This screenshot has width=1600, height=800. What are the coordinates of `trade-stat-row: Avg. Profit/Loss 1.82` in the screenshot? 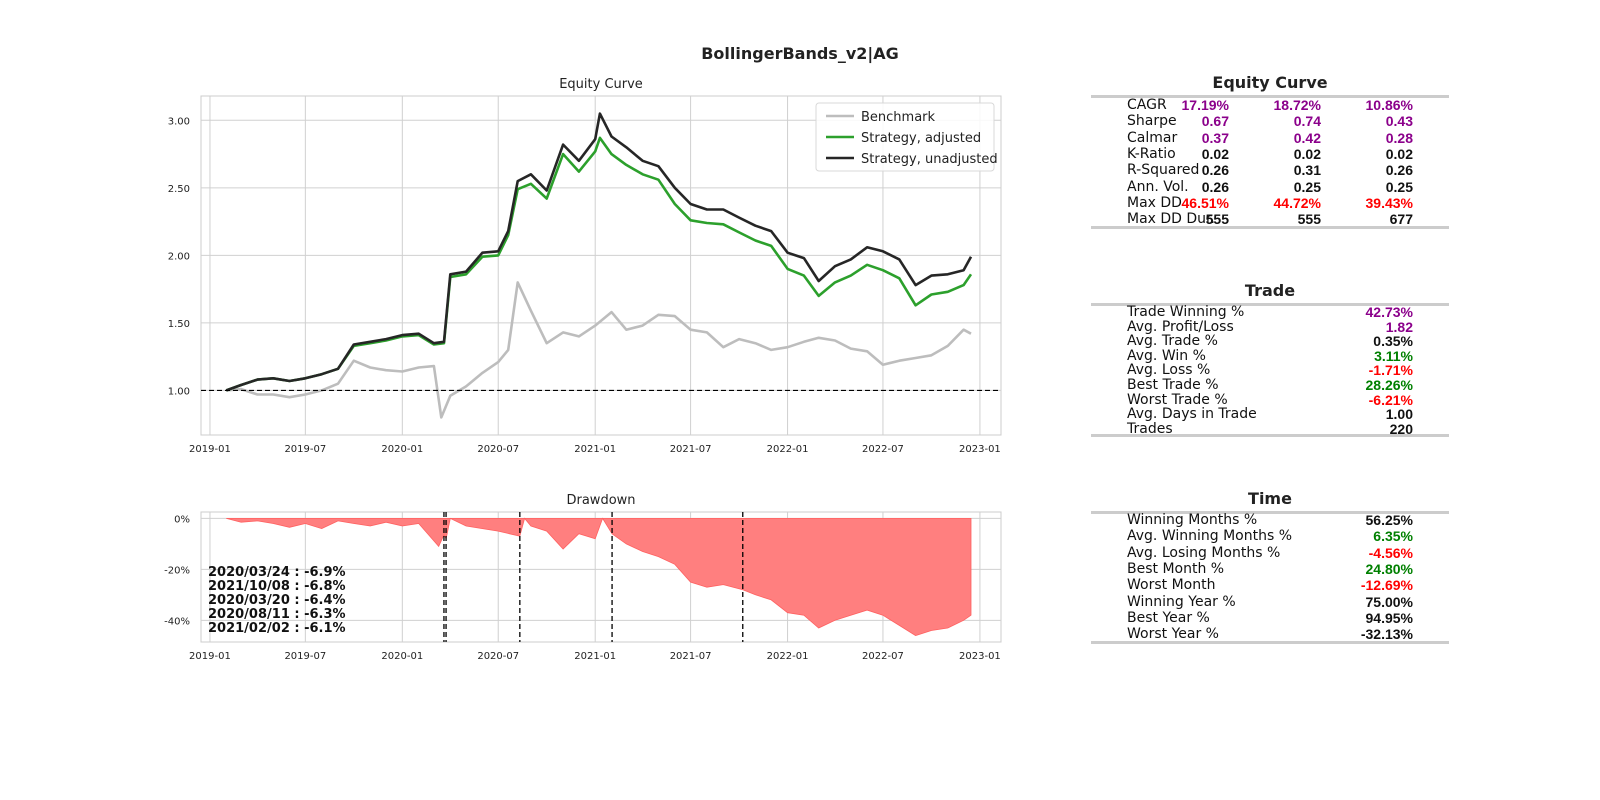 It's located at (1272, 327).